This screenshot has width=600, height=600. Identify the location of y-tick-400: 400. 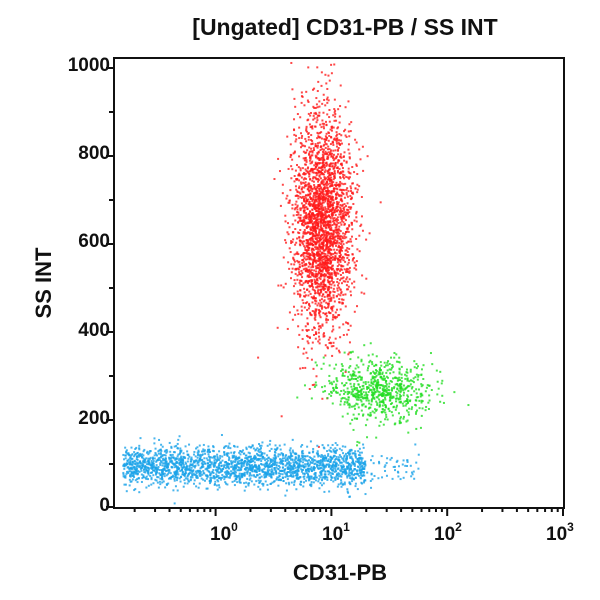
(94, 330).